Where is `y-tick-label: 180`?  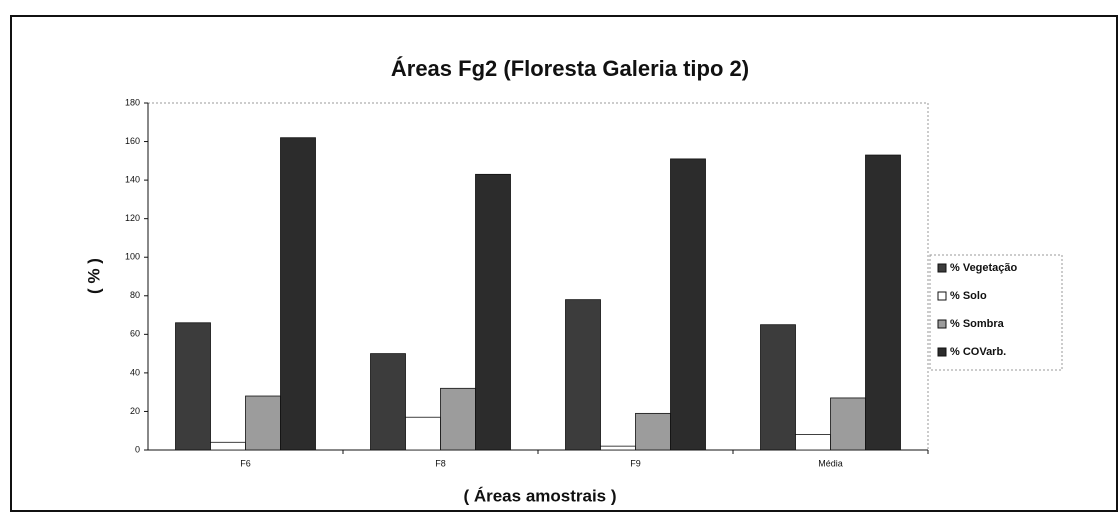 y-tick-label: 180 is located at coordinates (132, 102).